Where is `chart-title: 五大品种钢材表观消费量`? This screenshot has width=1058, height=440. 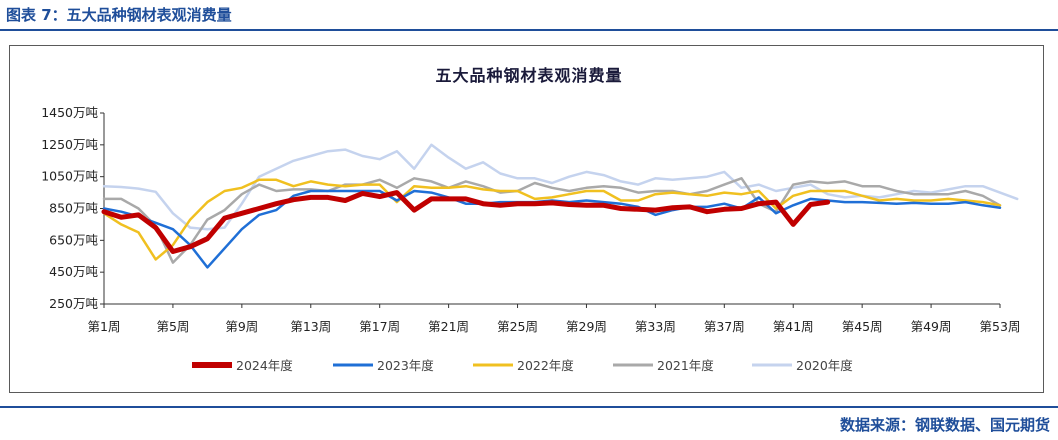 chart-title: 五大品种钢材表观消费量 is located at coordinates (529, 75).